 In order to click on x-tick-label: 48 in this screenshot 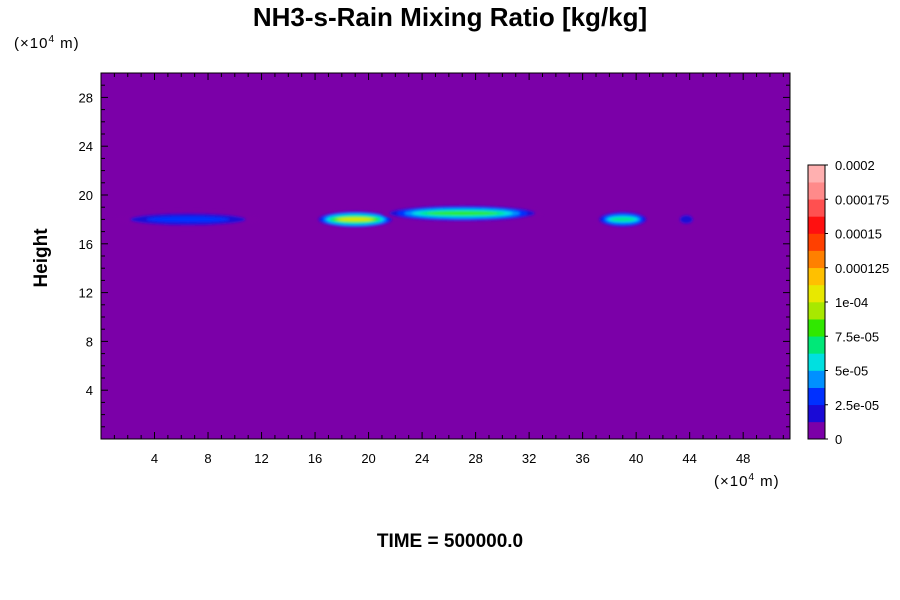, I will do `click(743, 458)`.